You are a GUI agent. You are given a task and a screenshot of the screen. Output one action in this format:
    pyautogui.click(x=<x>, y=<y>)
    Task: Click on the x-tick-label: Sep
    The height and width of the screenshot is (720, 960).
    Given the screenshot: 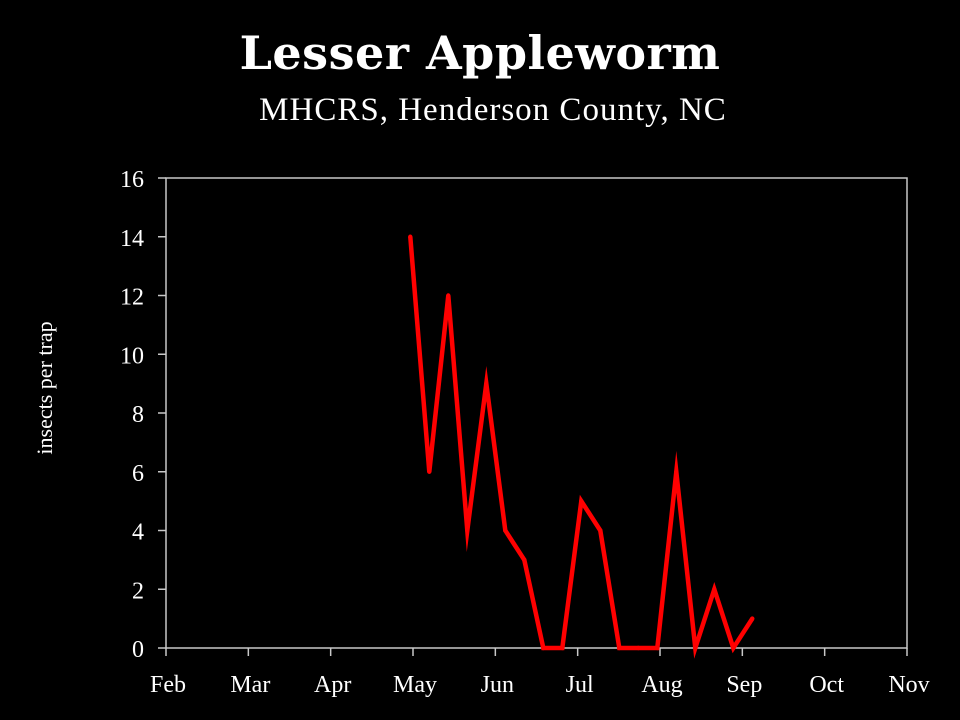 What is the action you would take?
    pyautogui.click(x=744, y=685)
    